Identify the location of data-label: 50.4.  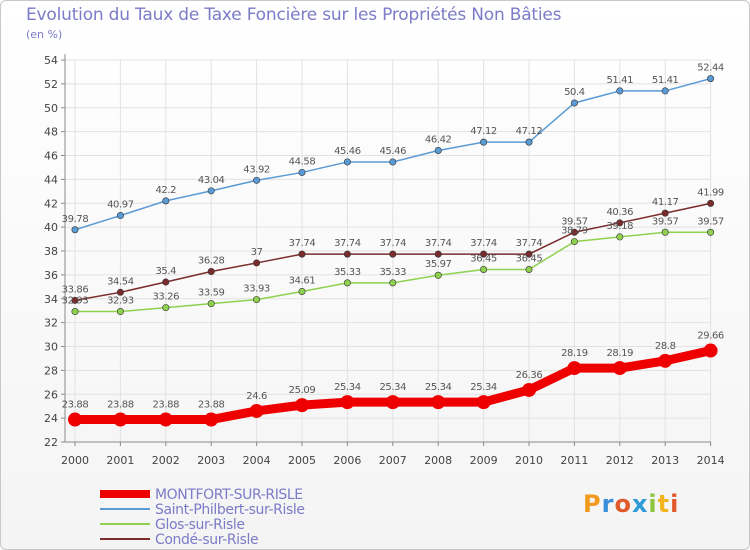
(574, 92).